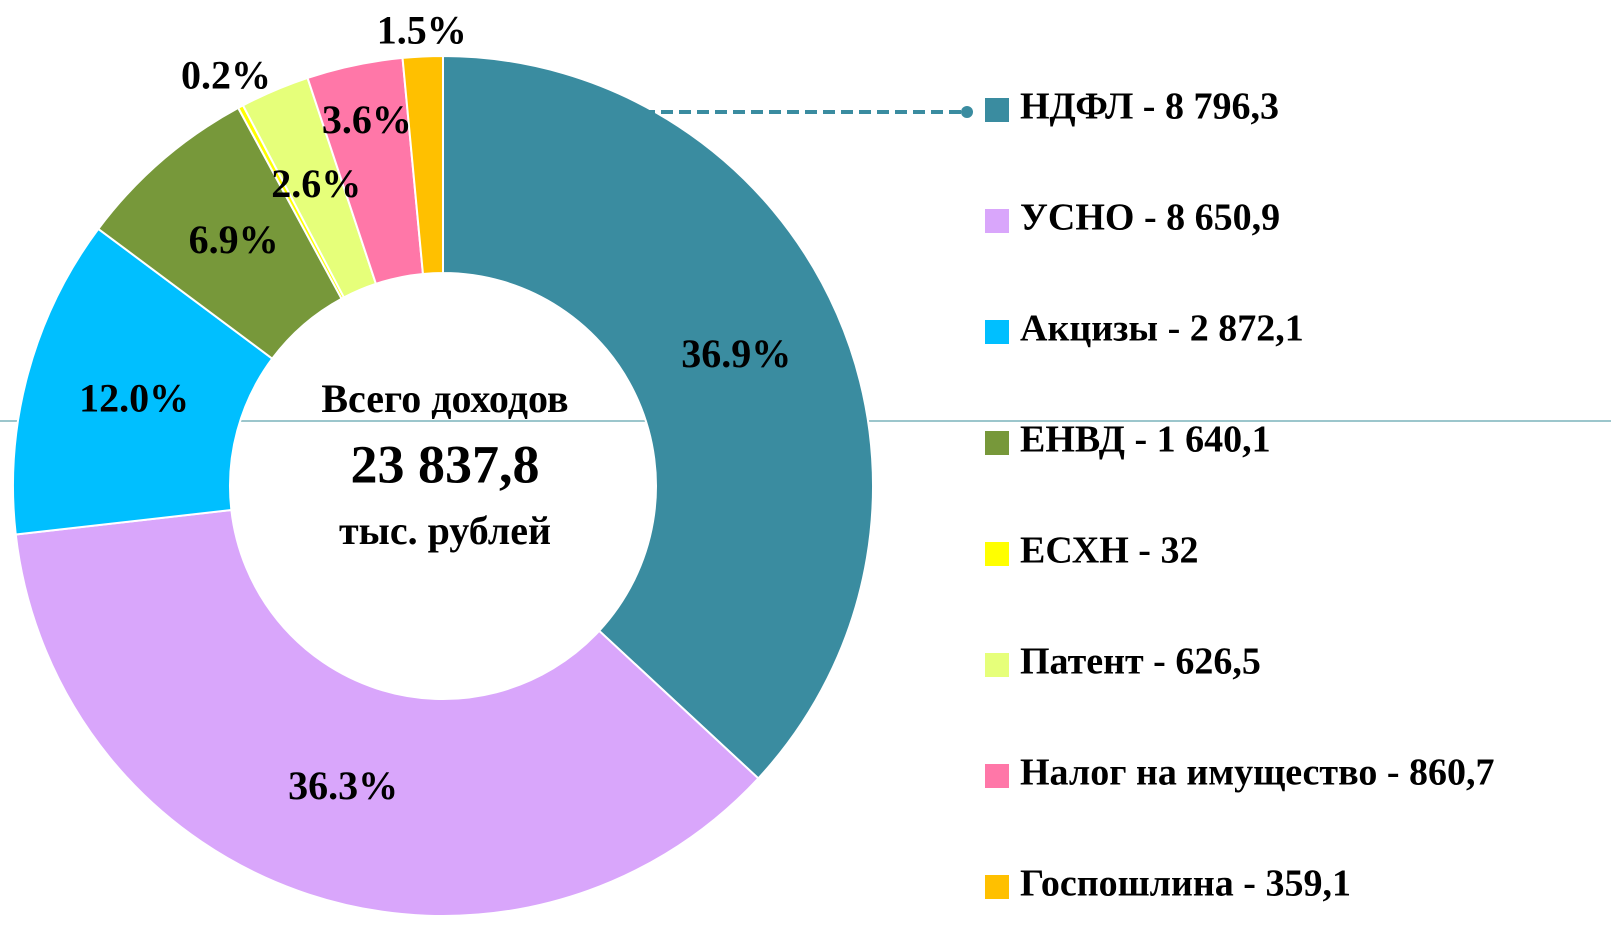 This screenshot has height=941, width=1611. What do you see at coordinates (343, 785) in the screenshot?
I see `data-label: 36.3%` at bounding box center [343, 785].